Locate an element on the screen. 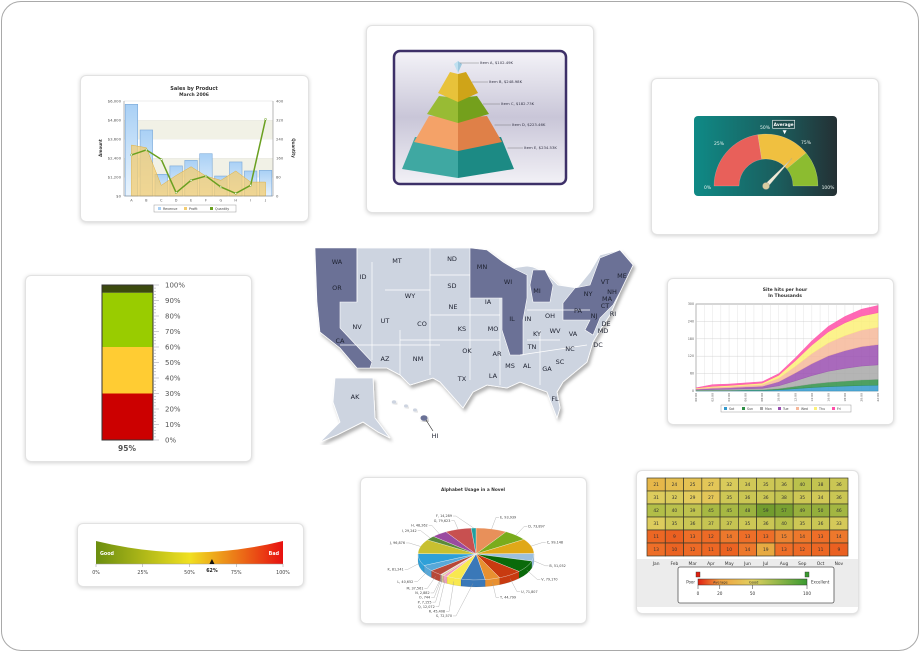  pie-label: Q, 12,072 is located at coordinates (426, 607).